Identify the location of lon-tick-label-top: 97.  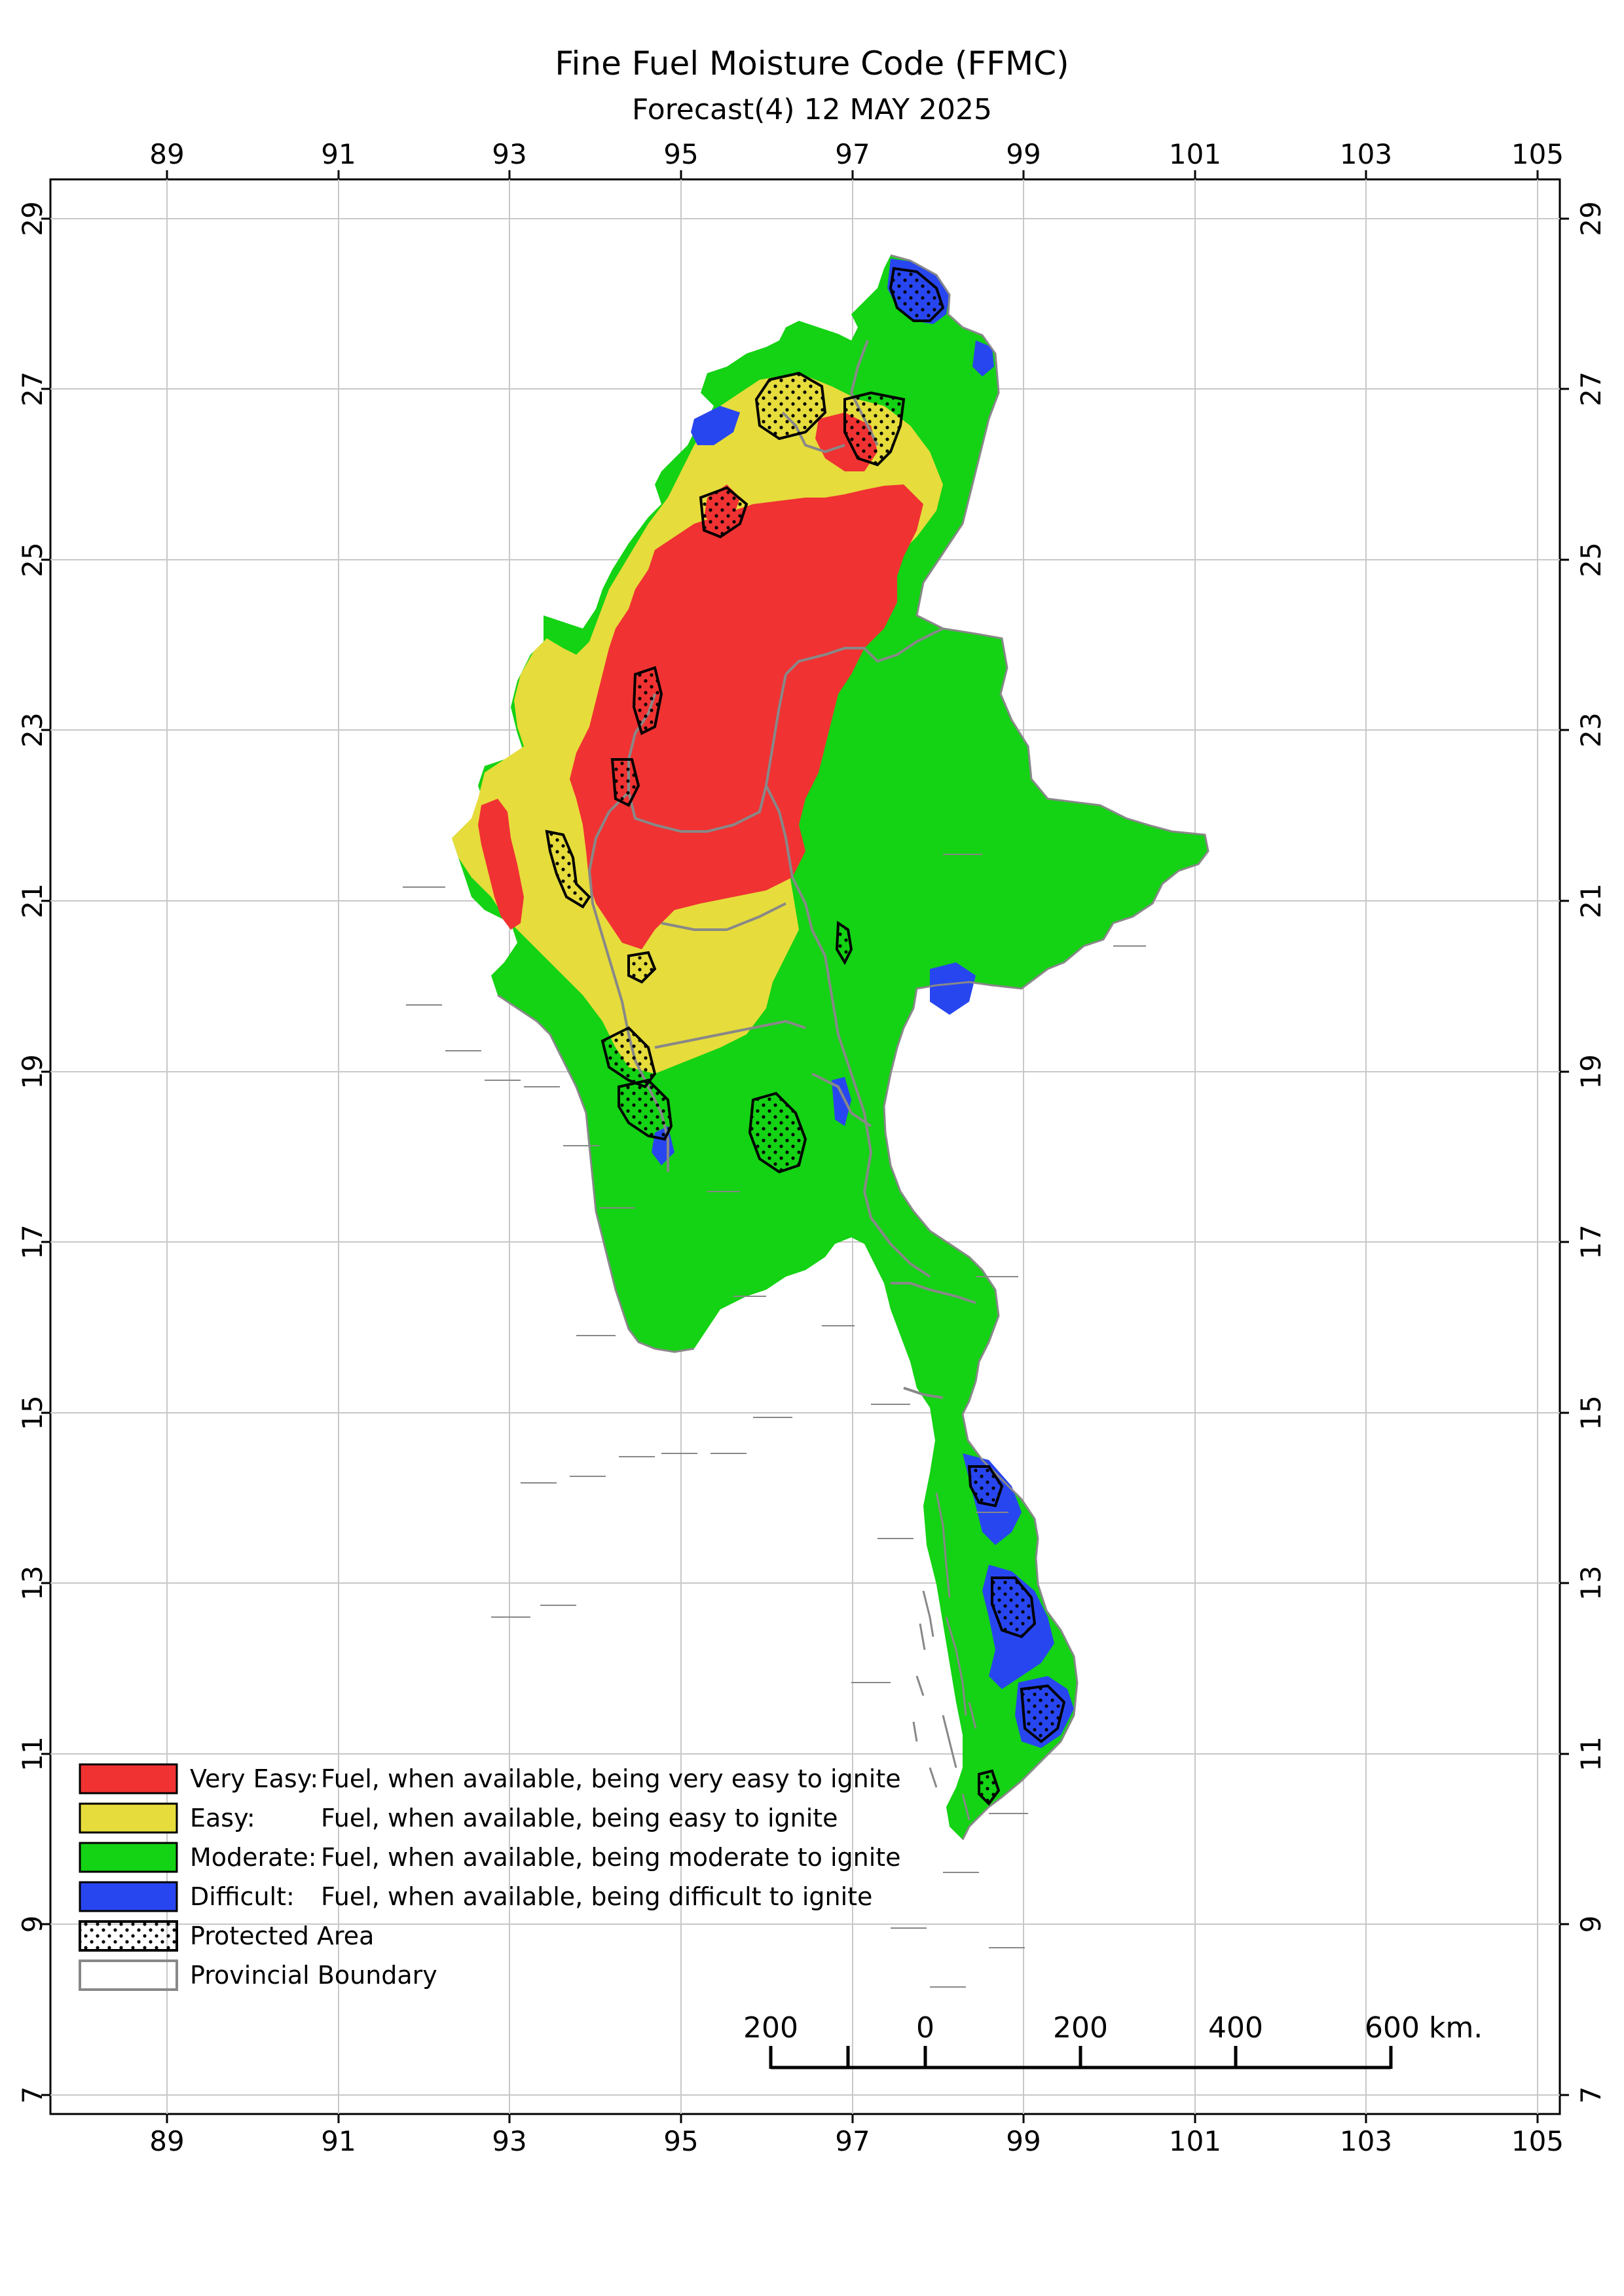
(852, 154).